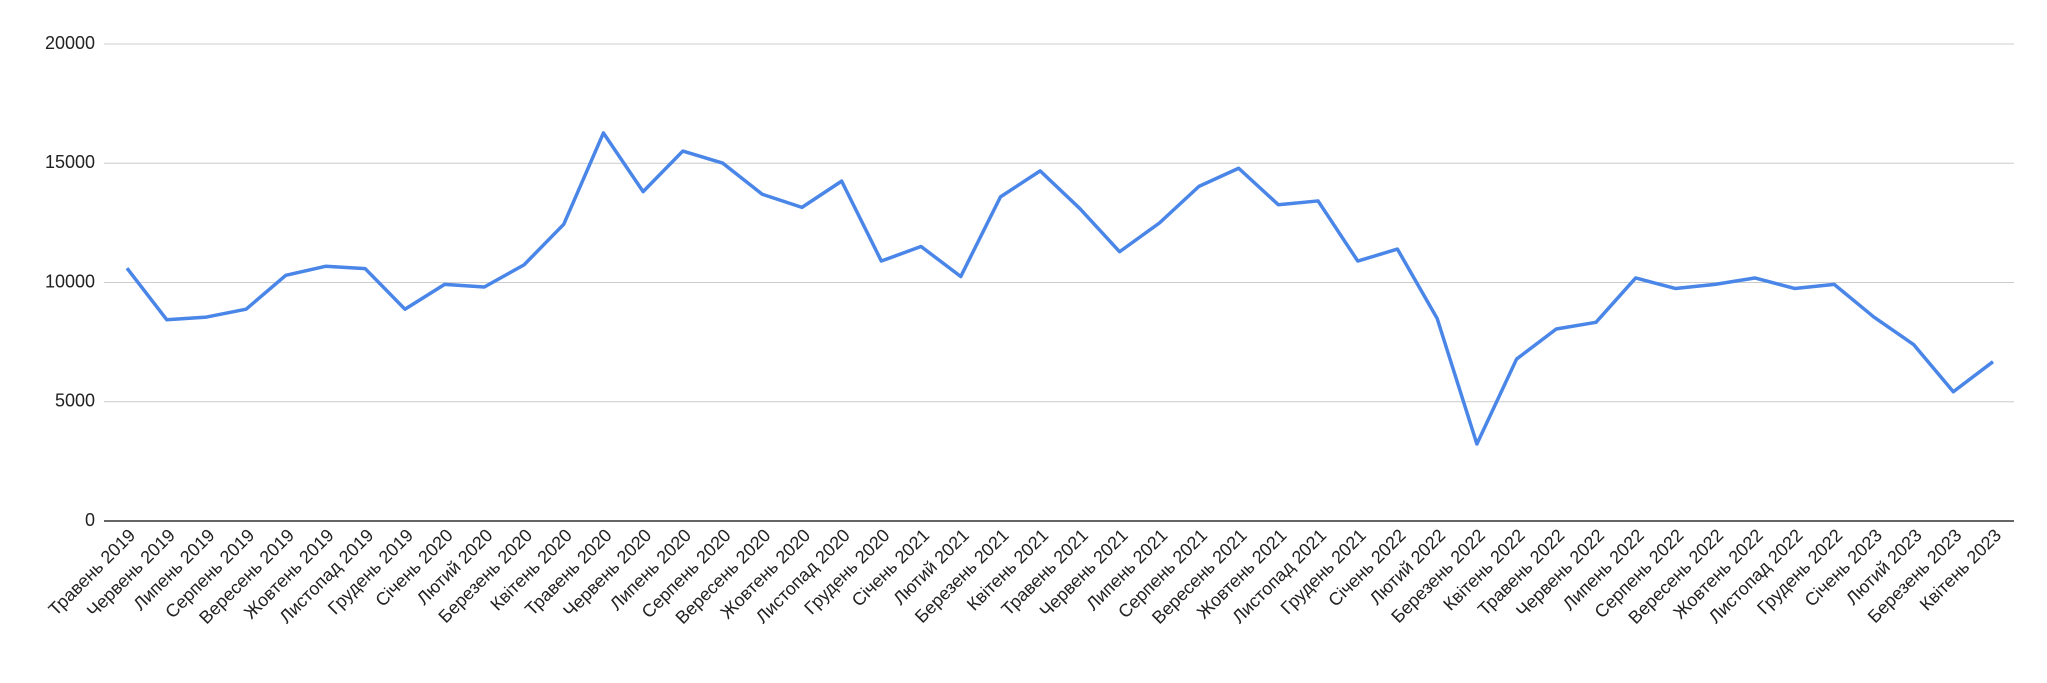 The image size is (2047, 683). Describe the element at coordinates (90, 520) in the screenshot. I see `y-tick-label: 0` at that location.